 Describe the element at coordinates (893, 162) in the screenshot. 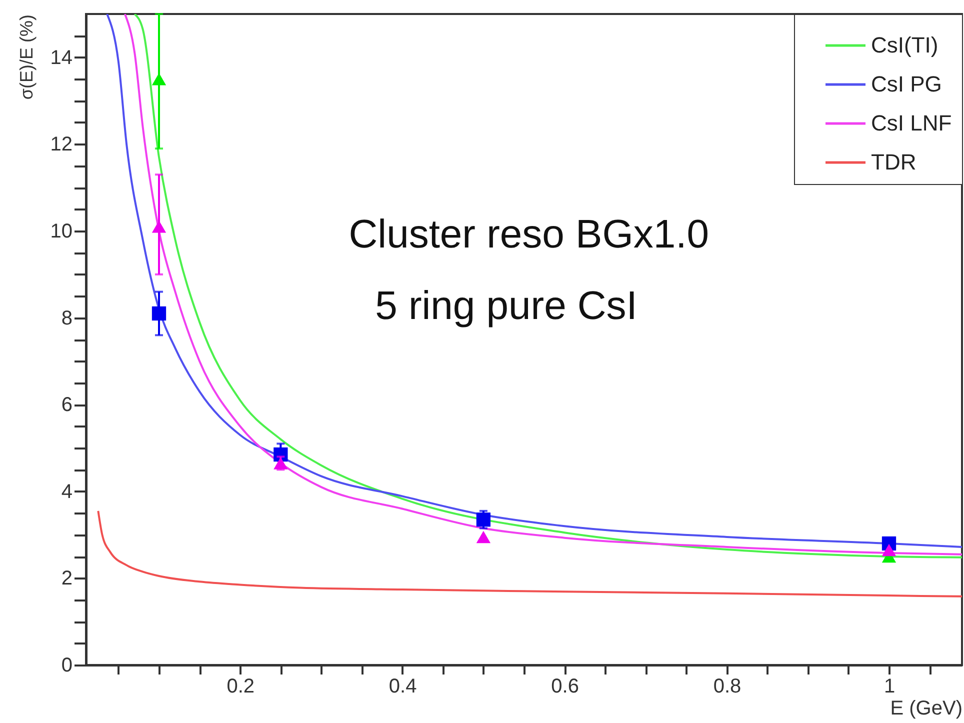

I see `legend-label: TDR` at that location.